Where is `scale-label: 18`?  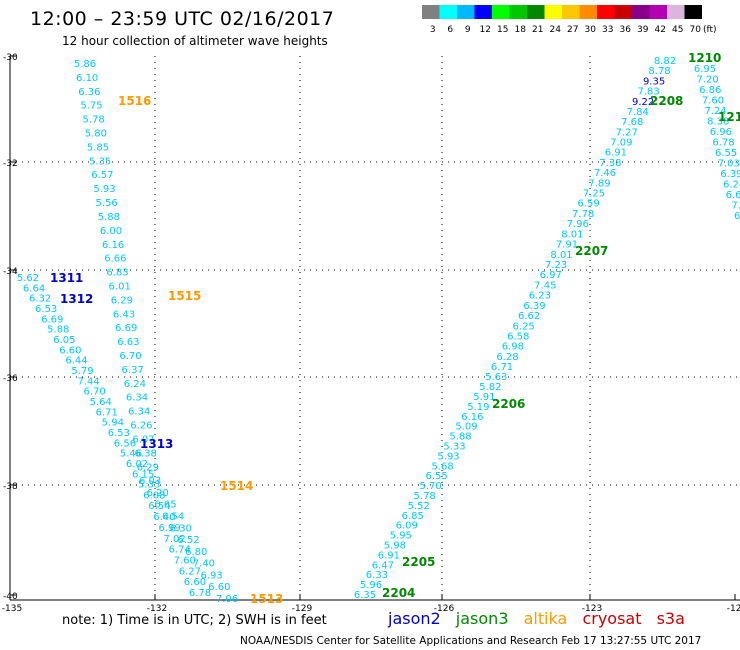
scale-label: 18 is located at coordinates (521, 30).